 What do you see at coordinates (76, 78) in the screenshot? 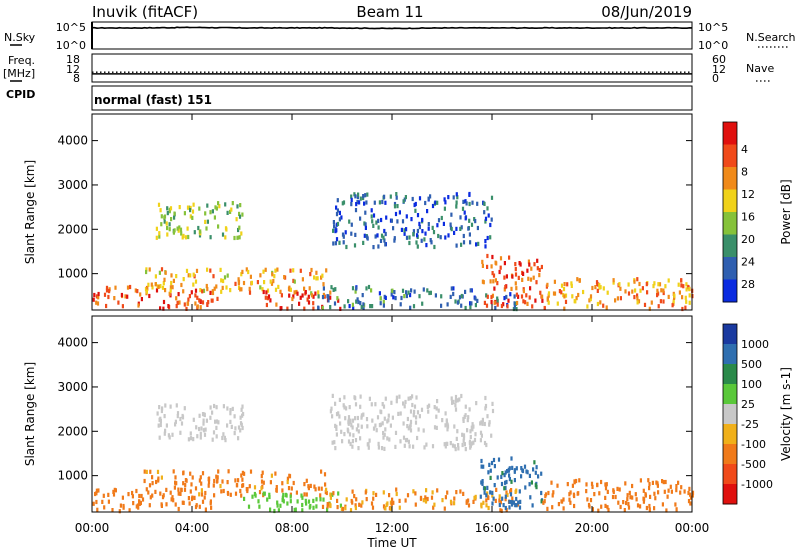
I see `freq-left-tick: 8` at bounding box center [76, 78].